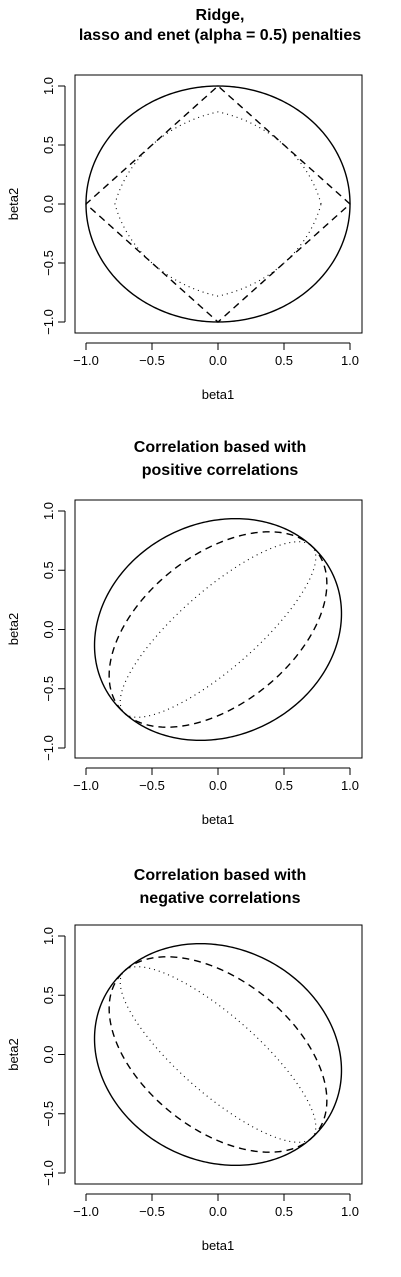 The height and width of the screenshot is (1277, 401). I want to click on chart-title-line-2: lasso and enet (alpha = 0.5) penalties, so click(220, 35).